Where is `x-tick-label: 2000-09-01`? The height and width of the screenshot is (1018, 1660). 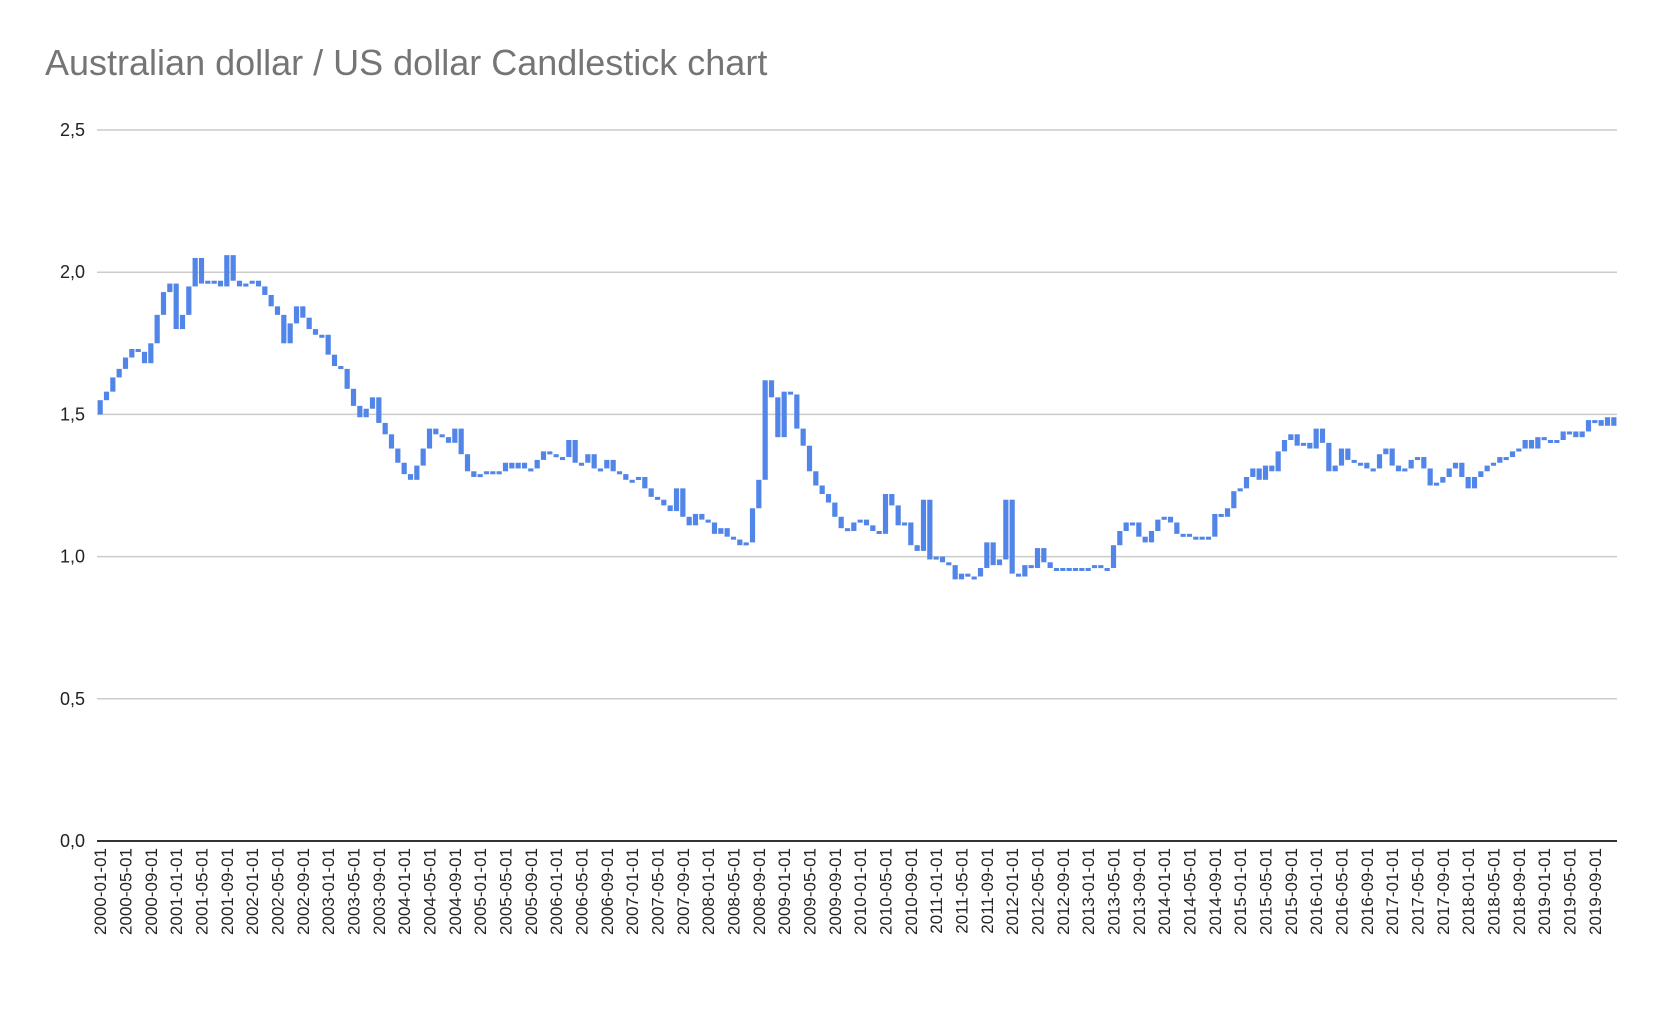 x-tick-label: 2000-09-01 is located at coordinates (151, 891).